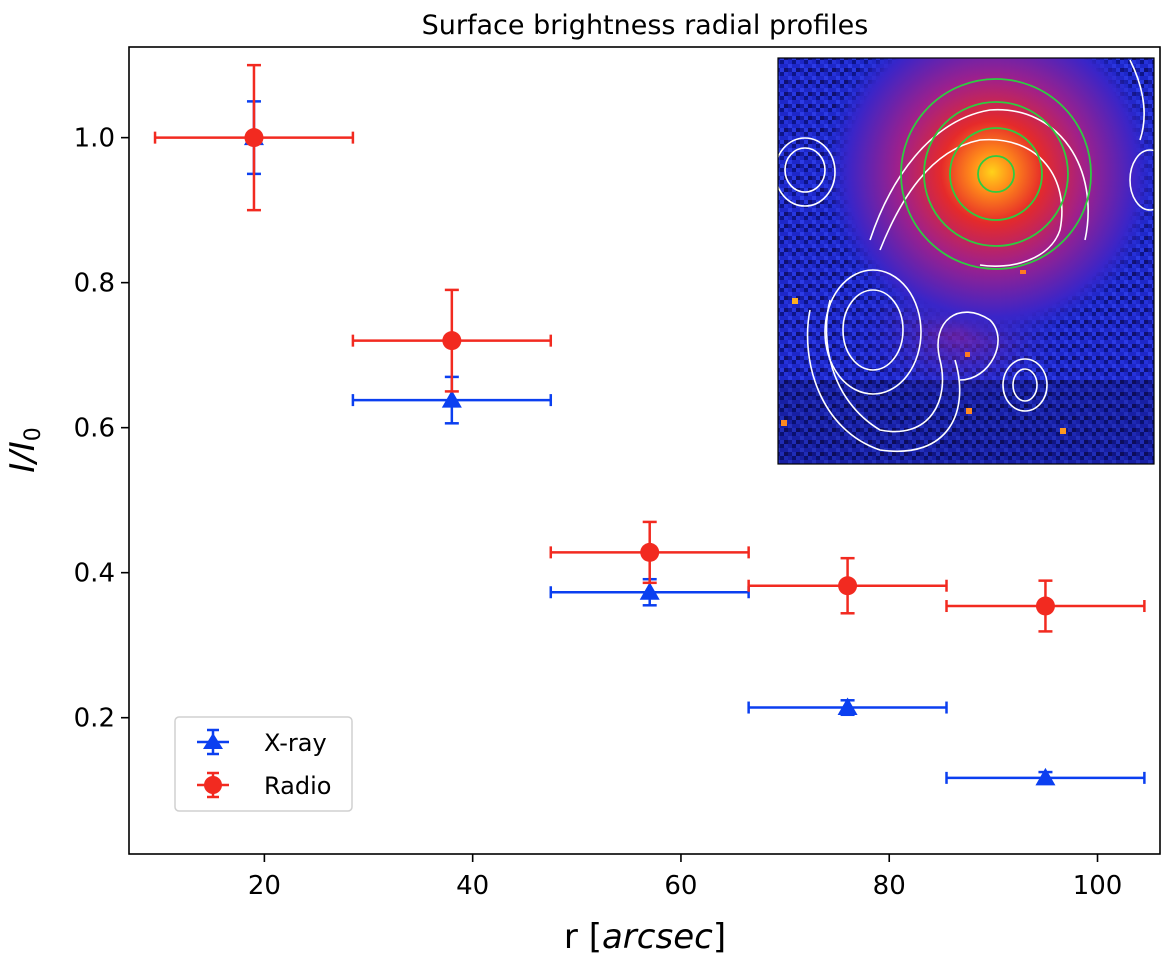 The height and width of the screenshot is (955, 1168). What do you see at coordinates (680, 886) in the screenshot?
I see `x-tick-label: 60` at bounding box center [680, 886].